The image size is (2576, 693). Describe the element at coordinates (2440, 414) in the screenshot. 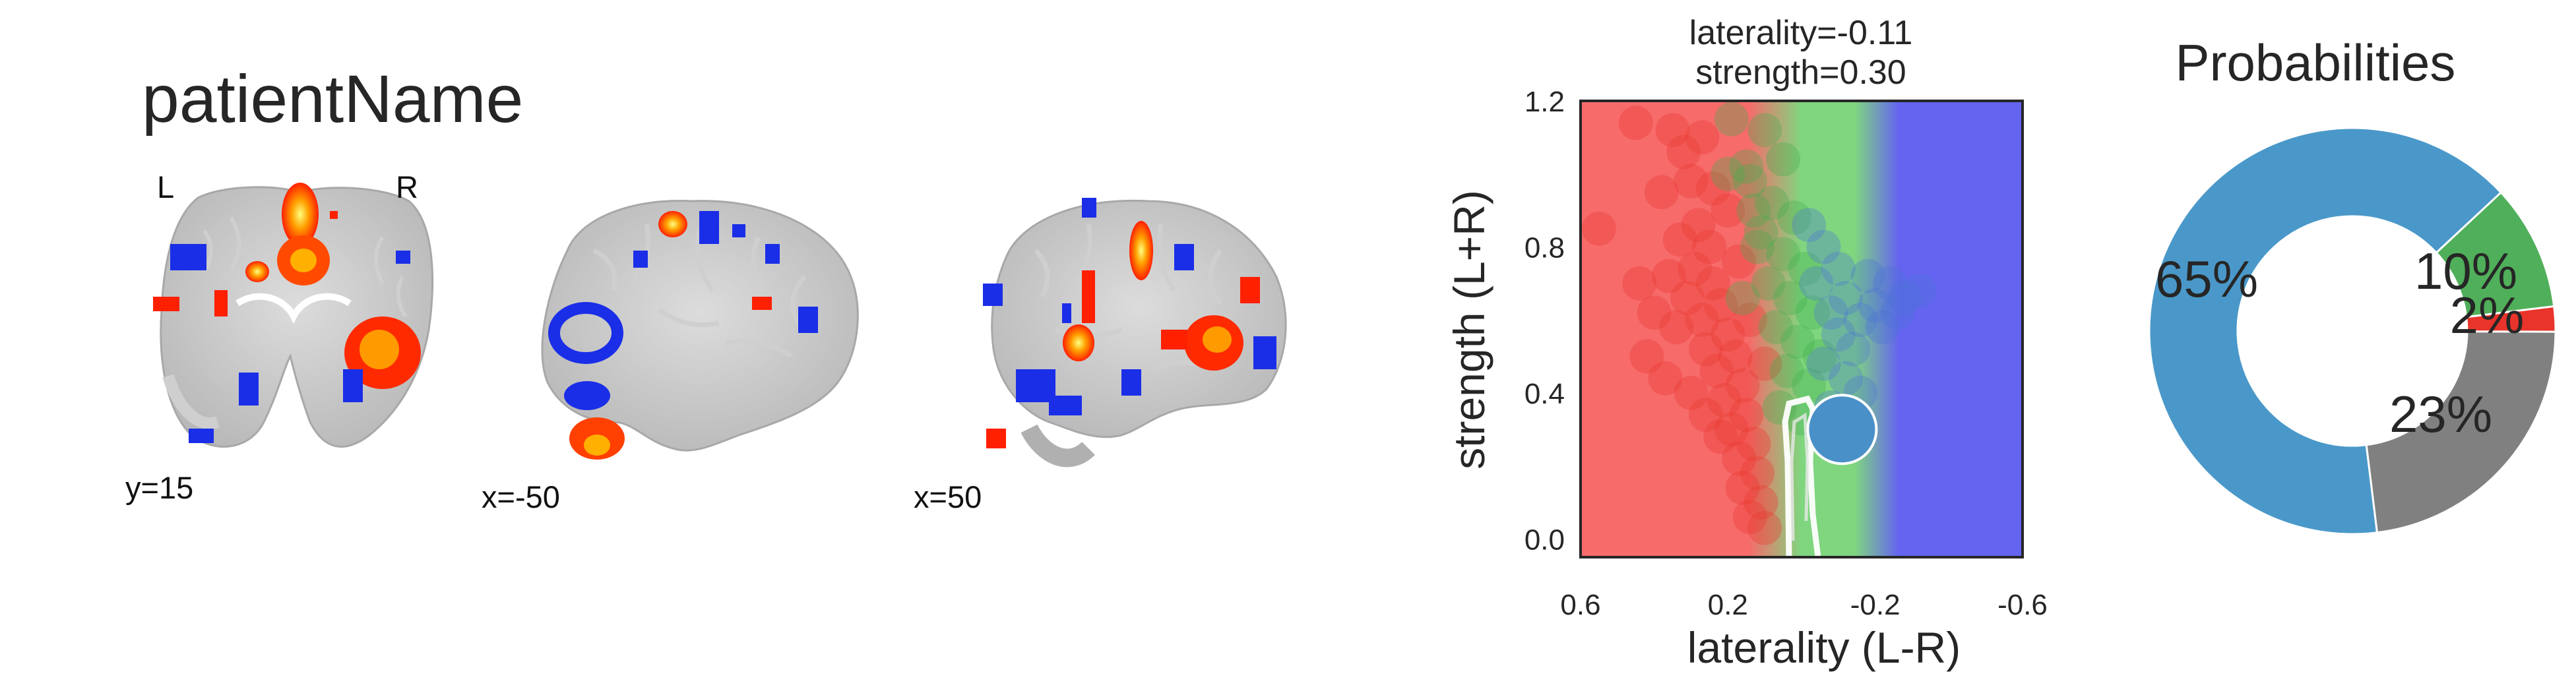

I see `donut-slice-label: 23%` at that location.